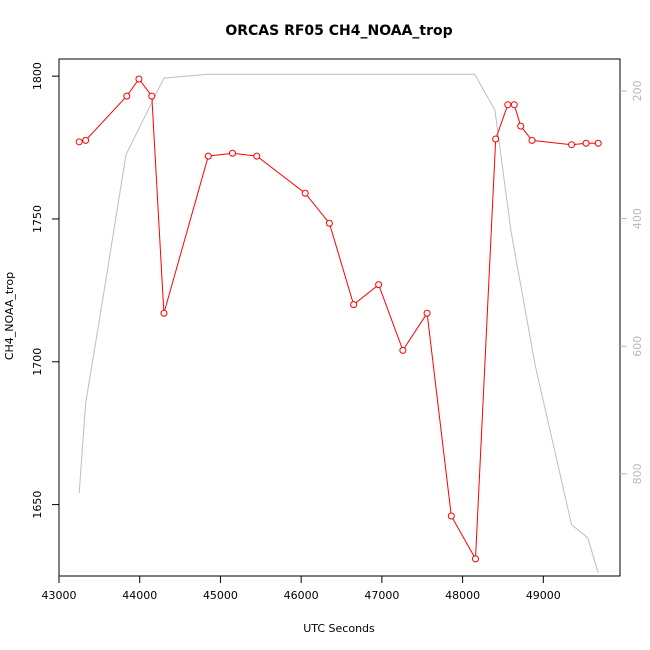  Describe the element at coordinates (139, 595) in the screenshot. I see `x-tick-label: 44000` at that location.